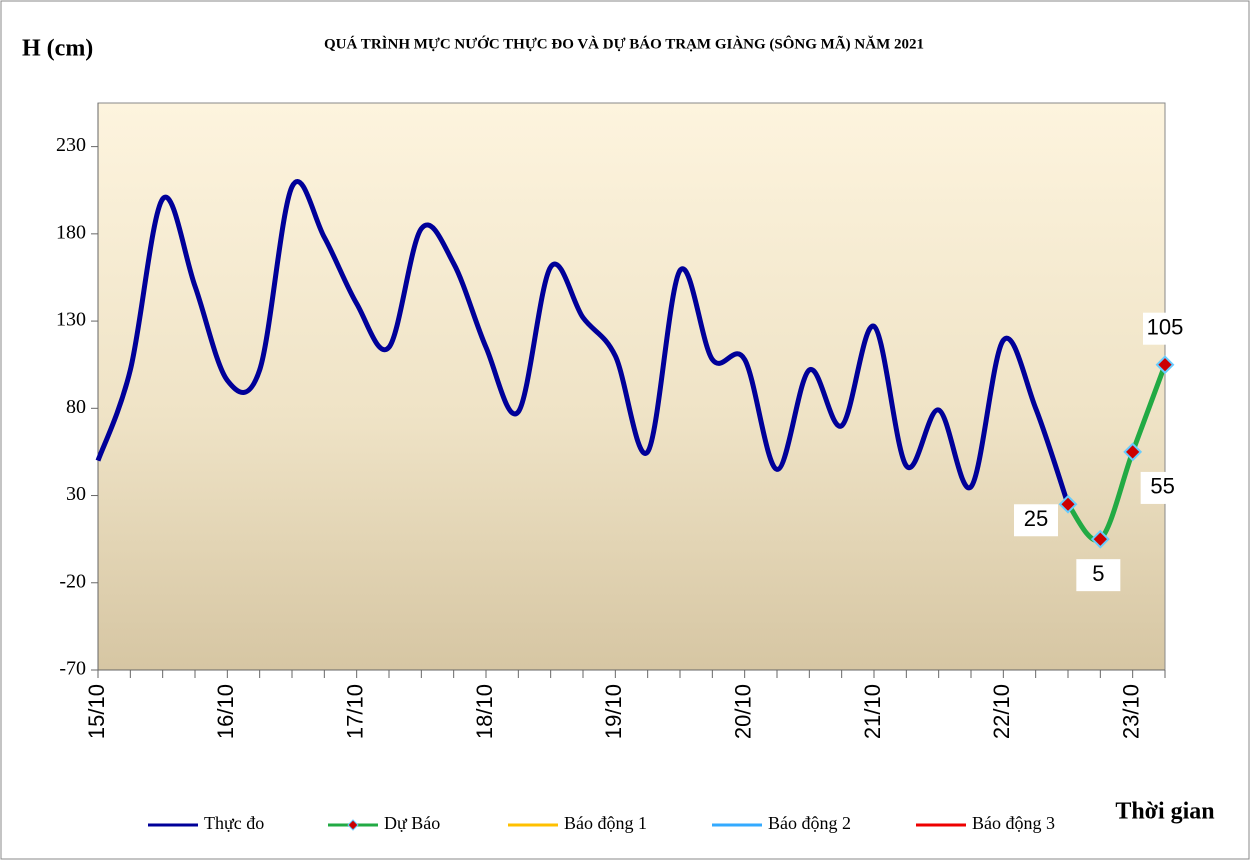  I want to click on x-tick-label: 21/10, so click(872, 711).